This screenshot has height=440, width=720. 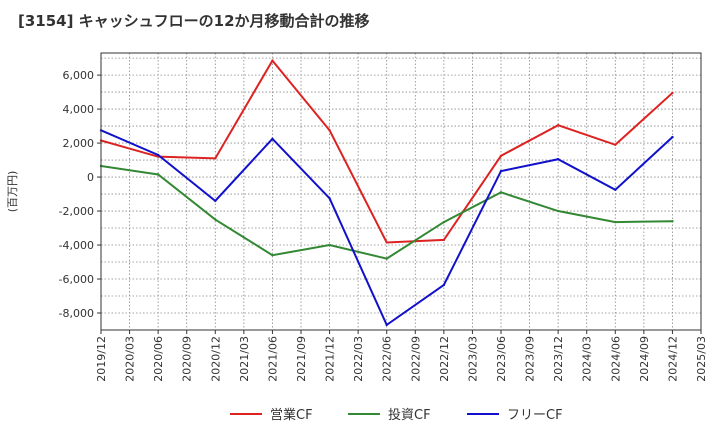 What do you see at coordinates (330, 359) in the screenshot?
I see `x-tick-label: 2021/12` at bounding box center [330, 359].